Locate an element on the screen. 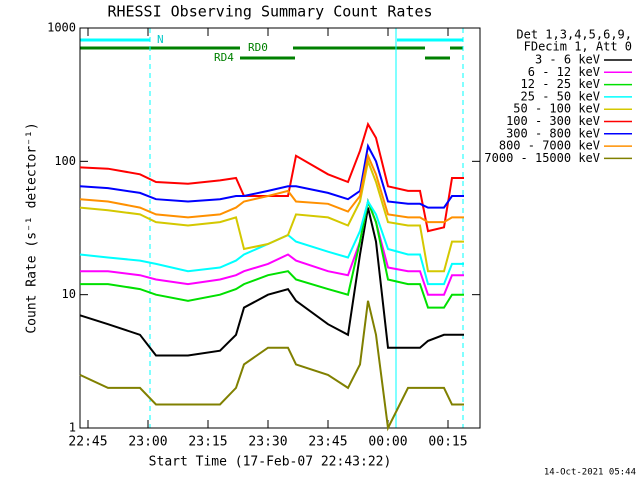  x-tick-label: 23:45 is located at coordinates (327, 442).